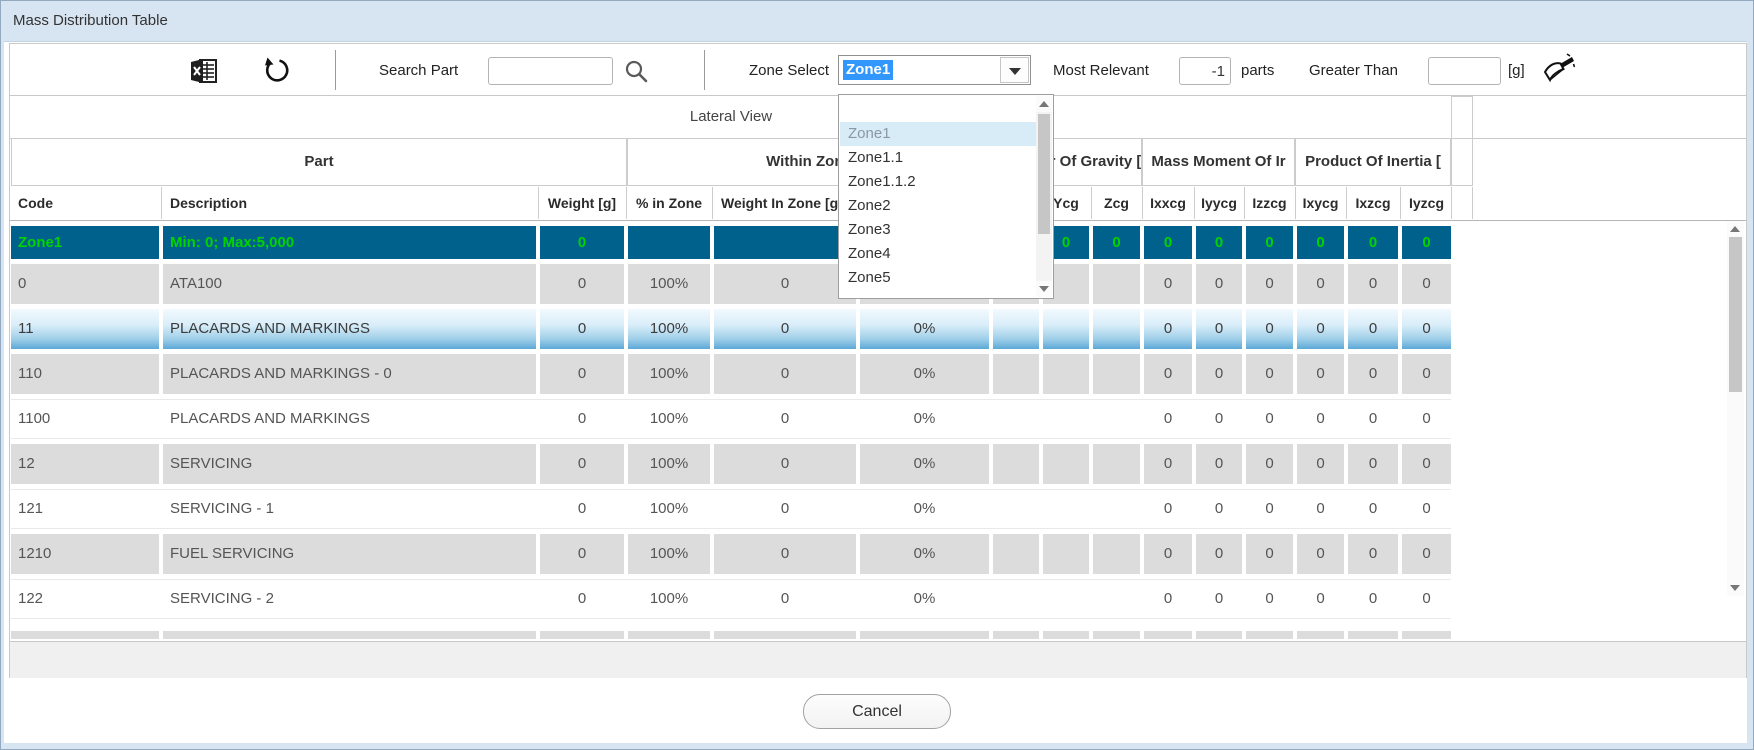 This screenshot has height=750, width=1754. What do you see at coordinates (1168, 203) in the screenshot?
I see `column-header-9: Ixxcg` at bounding box center [1168, 203].